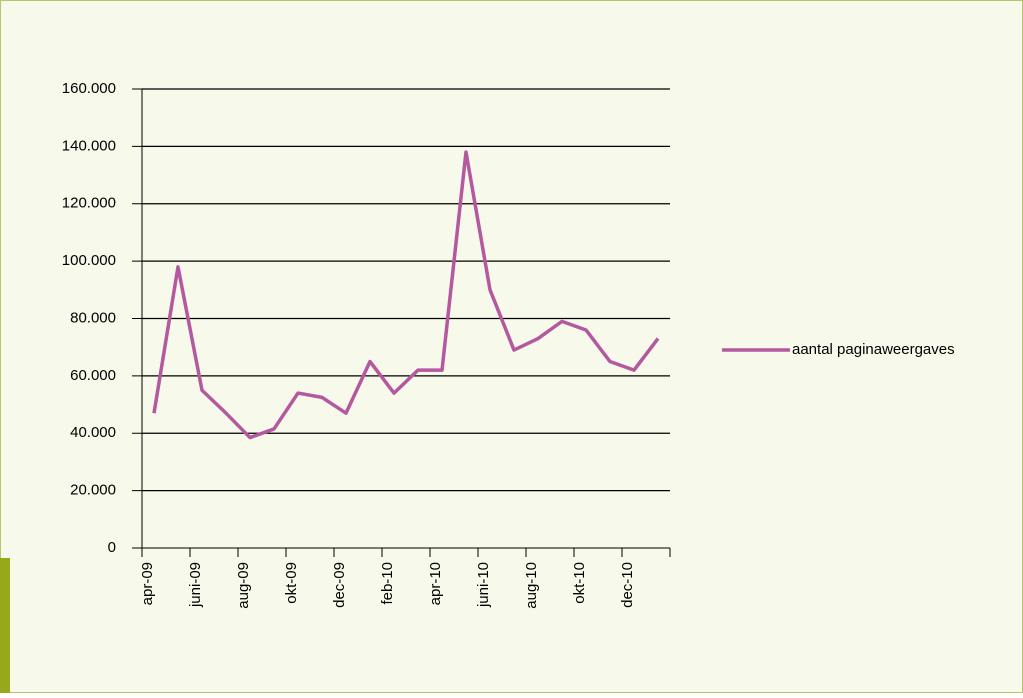  What do you see at coordinates (89, 260) in the screenshot?
I see `y-tick-label: 100.000` at bounding box center [89, 260].